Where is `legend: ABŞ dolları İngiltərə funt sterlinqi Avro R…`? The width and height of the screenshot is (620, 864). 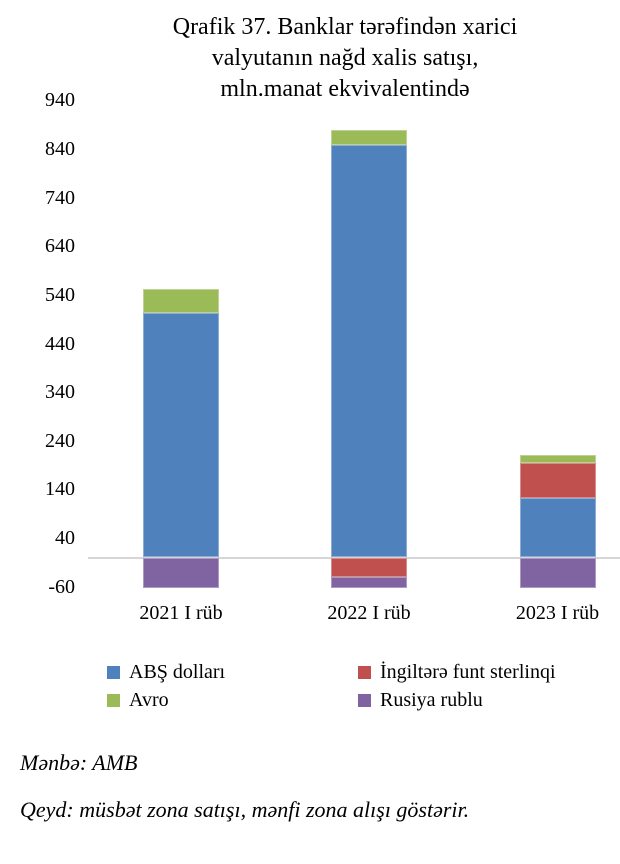 legend: ABŞ dolları İngiltərə funt sterlinqi Avro R… is located at coordinates (359, 686).